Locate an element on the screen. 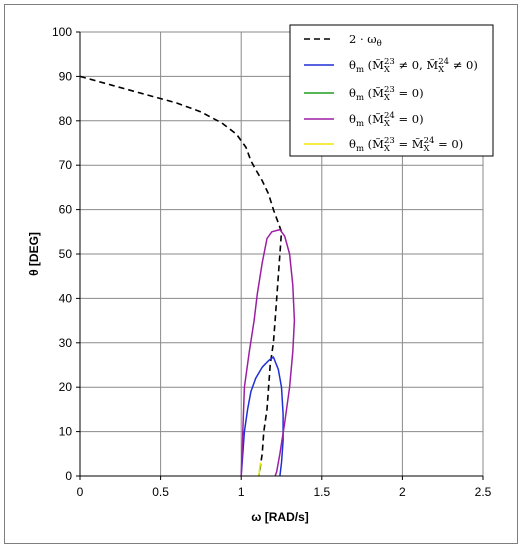 This screenshot has width=526, height=550. x-tick-label: 2 is located at coordinates (402, 492).